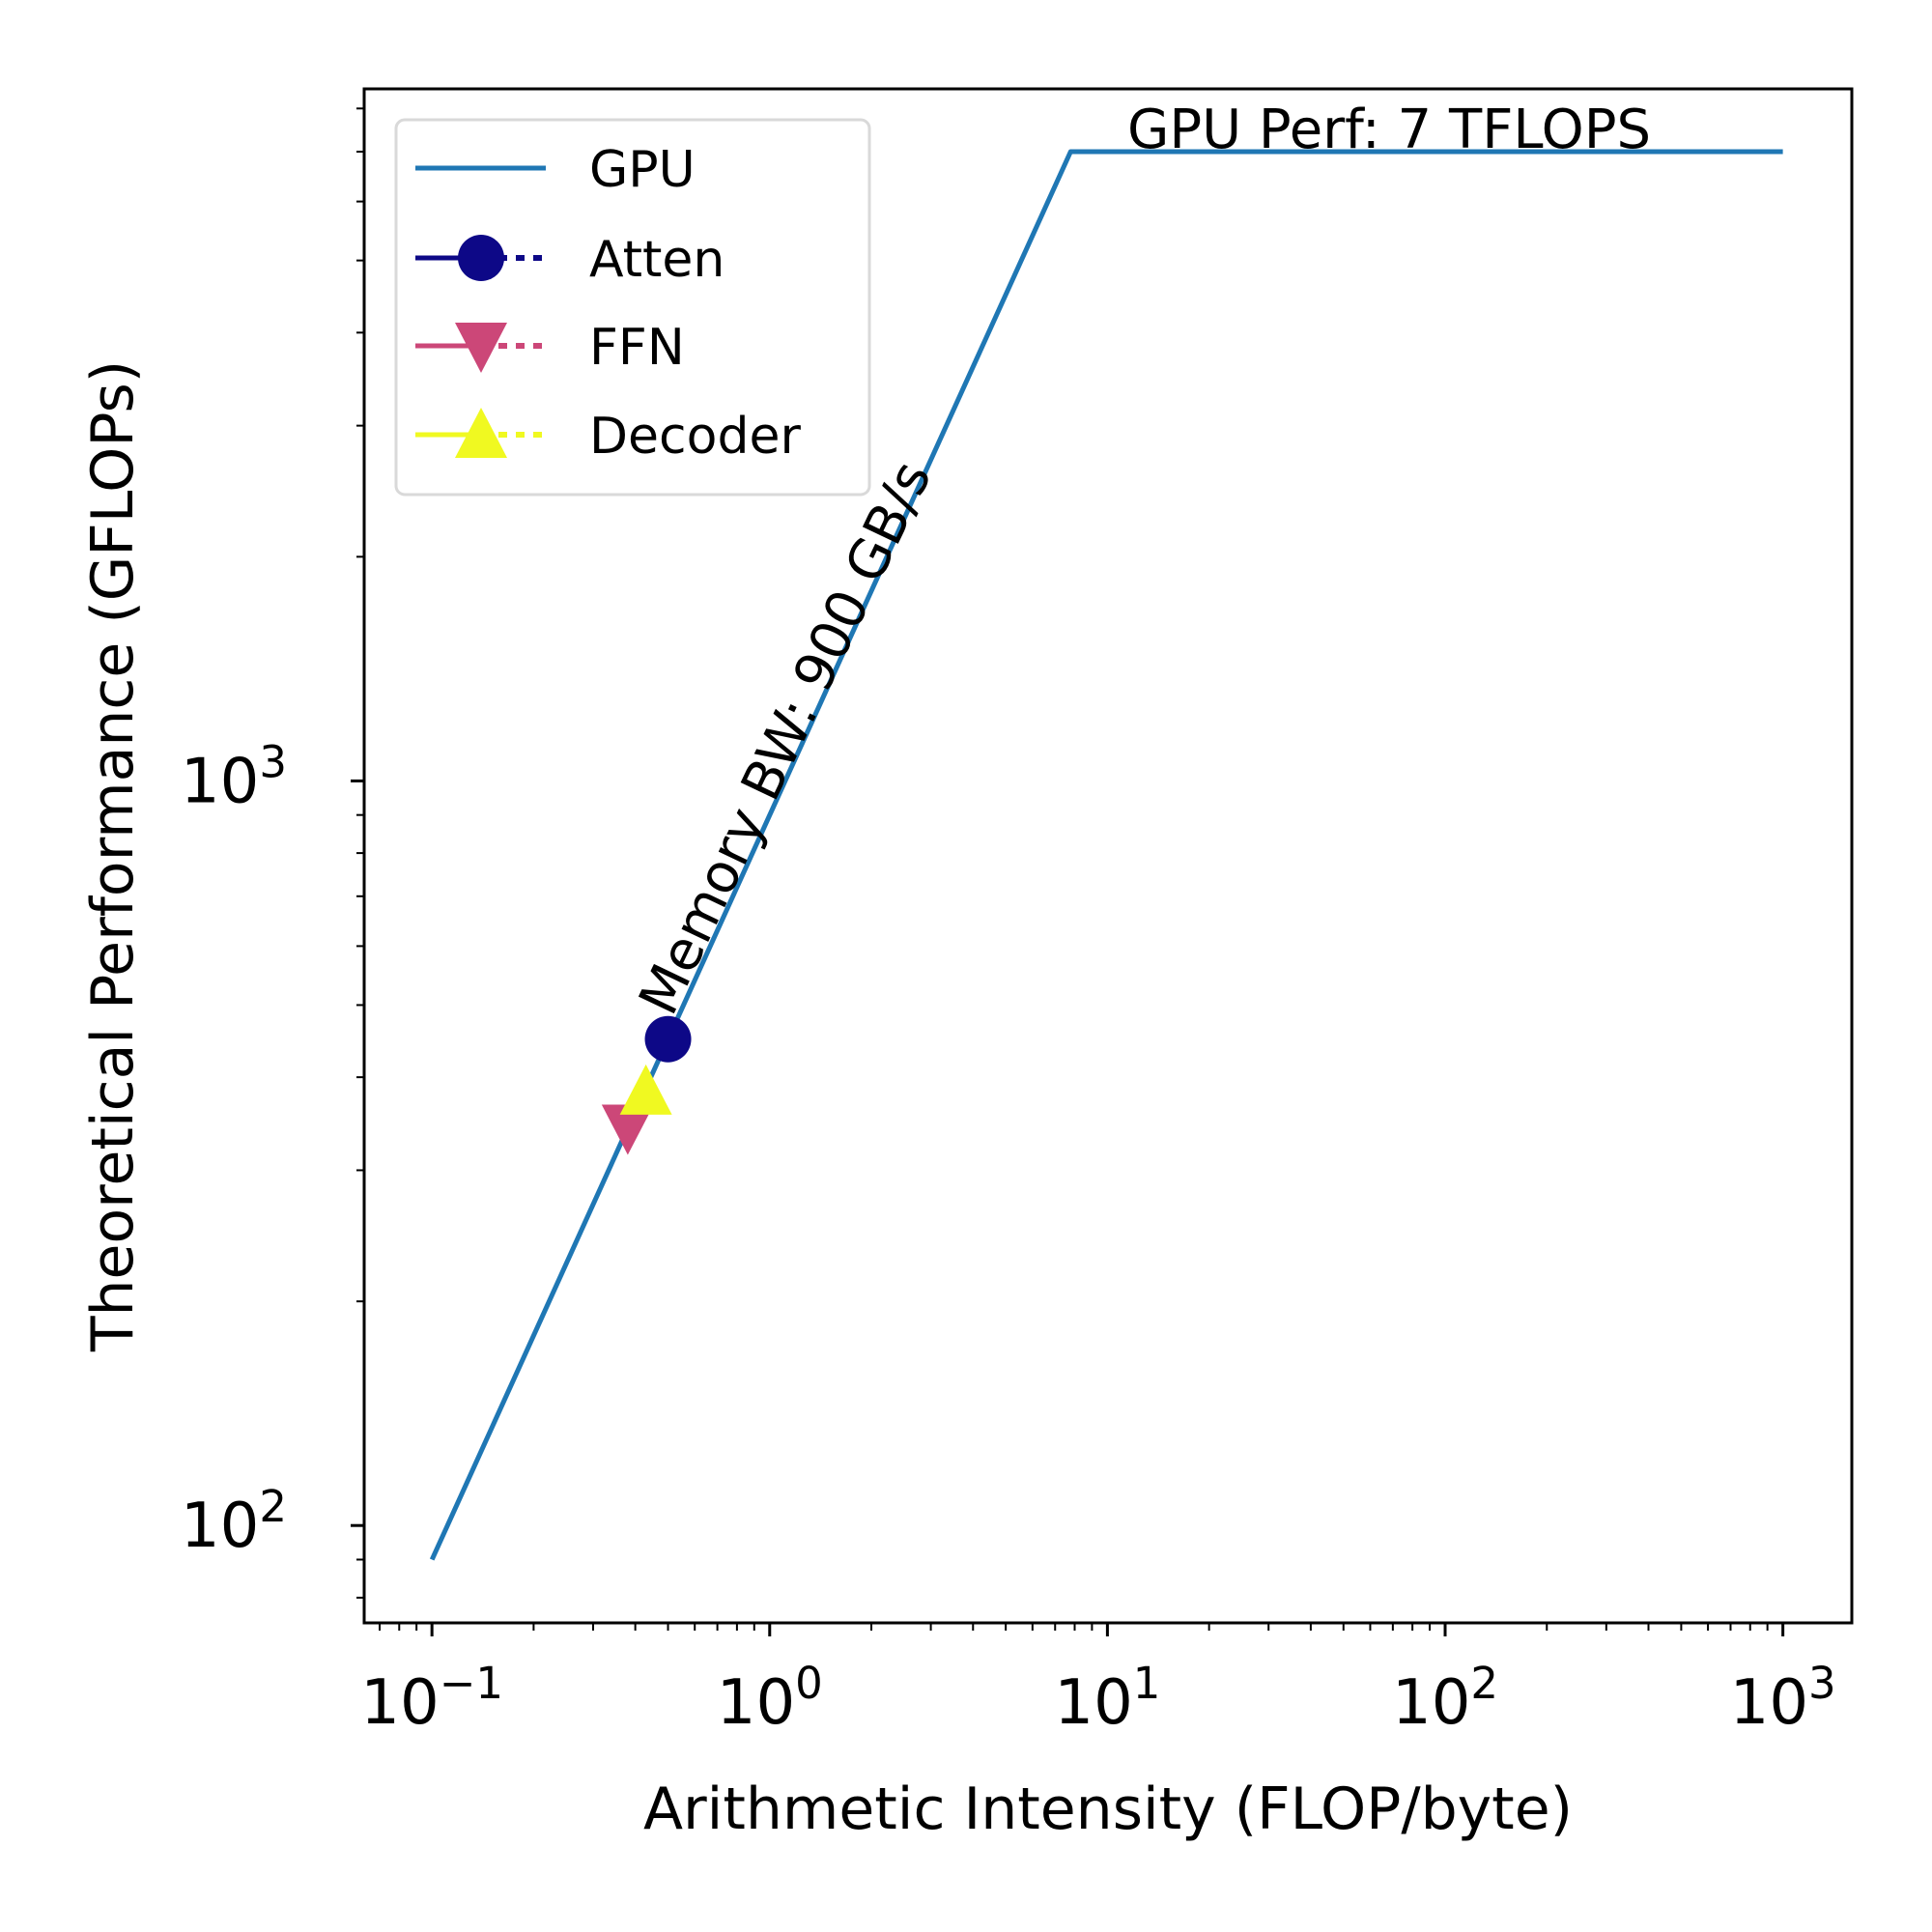 The height and width of the screenshot is (1932, 1932). I want to click on decoder-point, so click(645, 1089).